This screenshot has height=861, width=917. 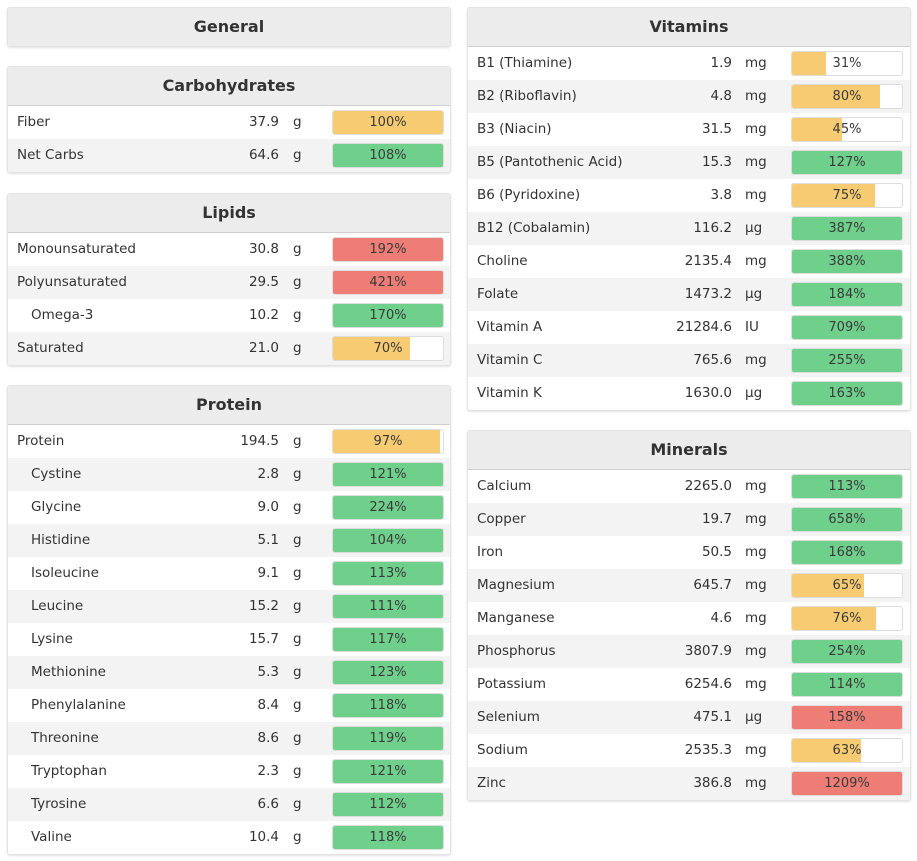 I want to click on nutrient-row: Valine 10.4 g 118%, so click(x=229, y=837).